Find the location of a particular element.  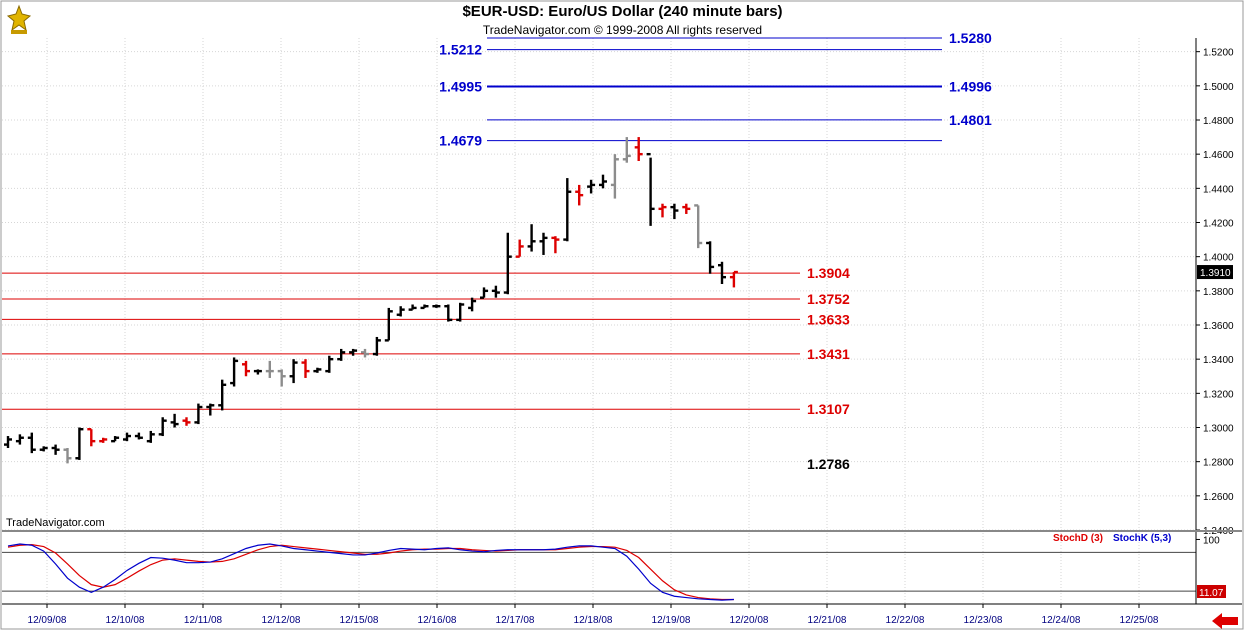

price-tick-label: 1.3800 is located at coordinates (1218, 292).